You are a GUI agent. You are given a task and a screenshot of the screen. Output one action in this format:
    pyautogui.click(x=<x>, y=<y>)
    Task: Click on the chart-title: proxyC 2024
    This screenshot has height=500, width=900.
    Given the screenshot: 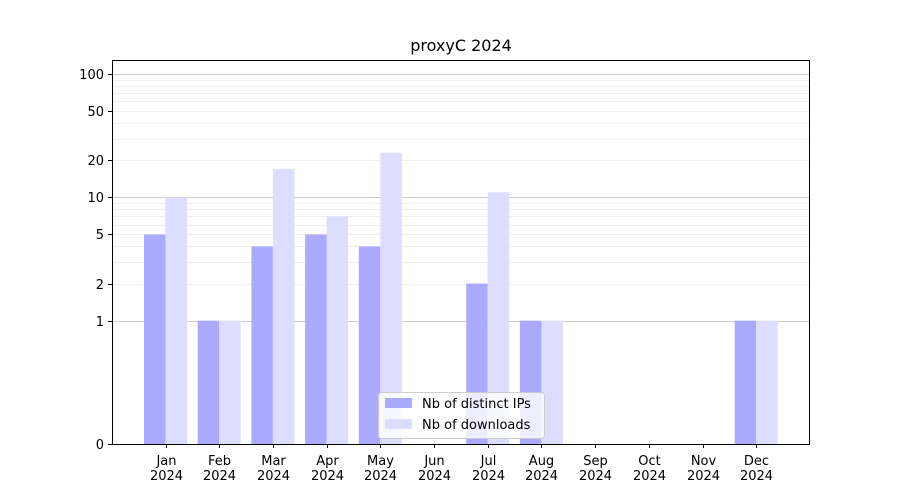 What is the action you would take?
    pyautogui.click(x=461, y=45)
    